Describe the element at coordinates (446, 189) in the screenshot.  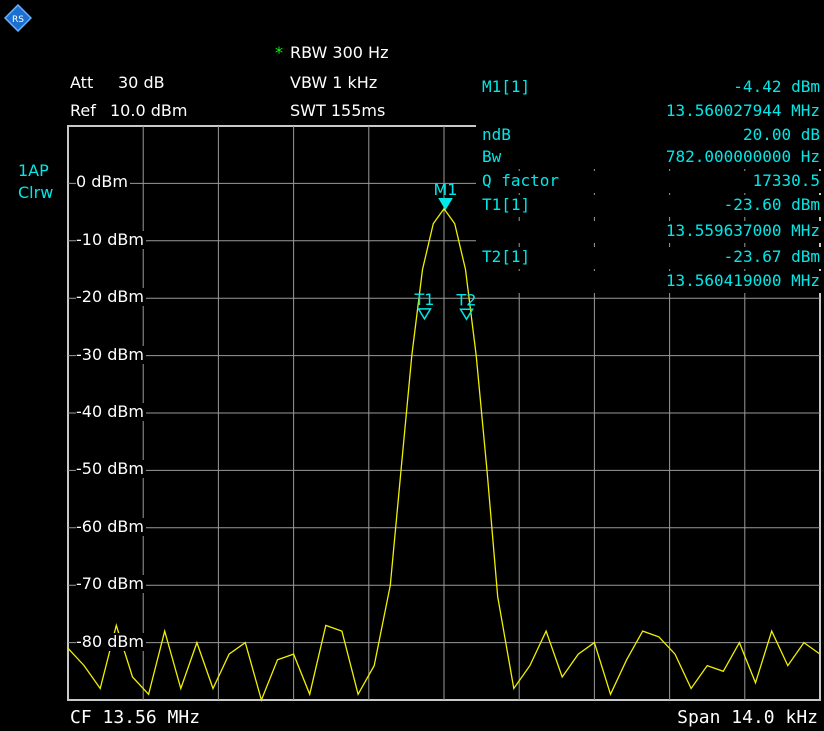
I see `marker-m1-label: M1` at that location.